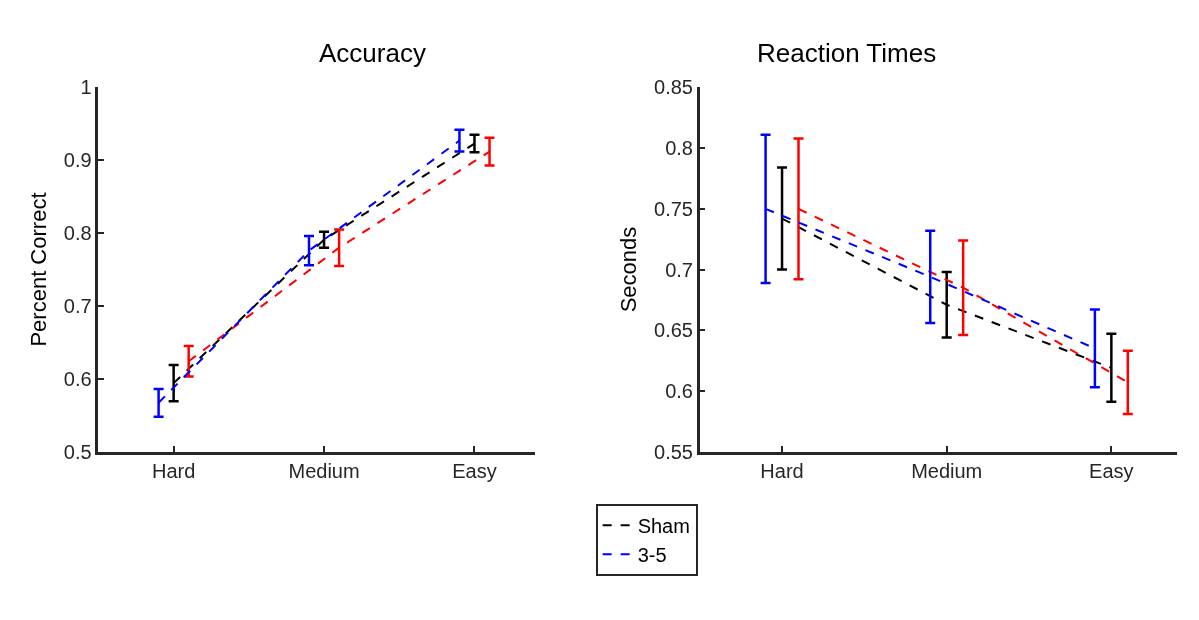  Describe the element at coordinates (38, 269) in the screenshot. I see `y-axis-title: Percent Correct` at that location.